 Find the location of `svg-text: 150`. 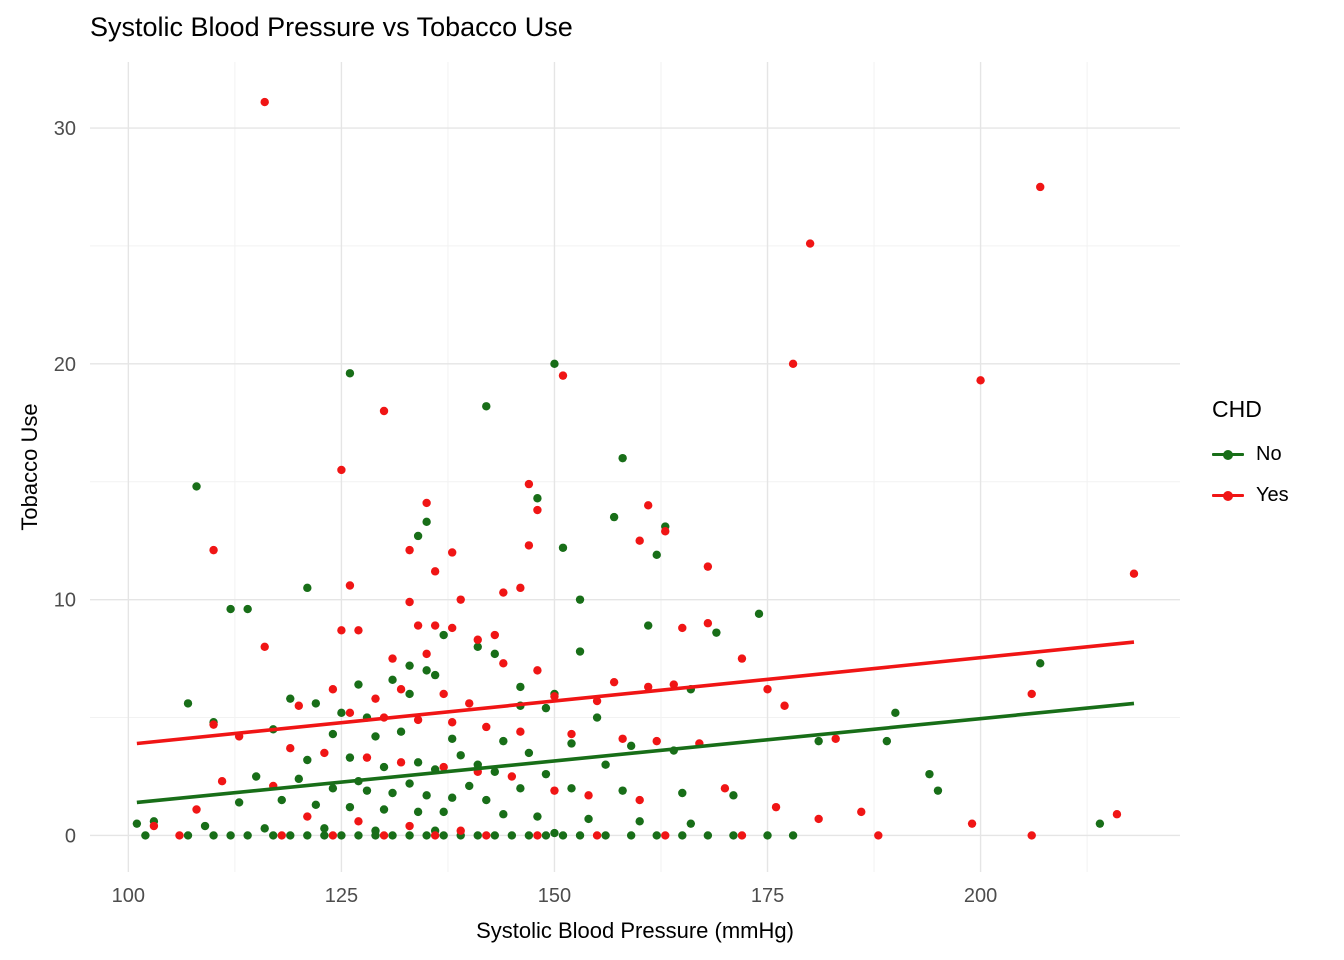

svg-text: 150 is located at coordinates (554, 896).